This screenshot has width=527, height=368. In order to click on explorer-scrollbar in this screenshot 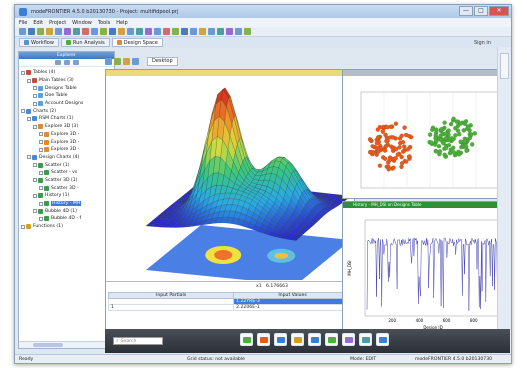, I will do `click(48, 345)`.